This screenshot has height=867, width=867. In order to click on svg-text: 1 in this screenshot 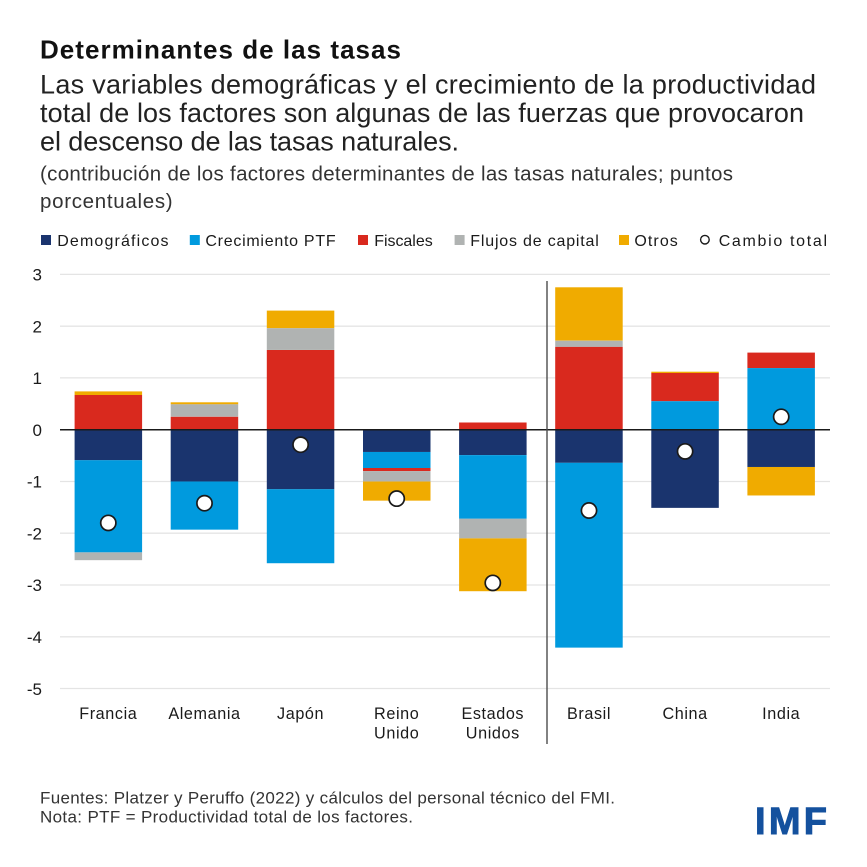, I will do `click(37, 378)`.